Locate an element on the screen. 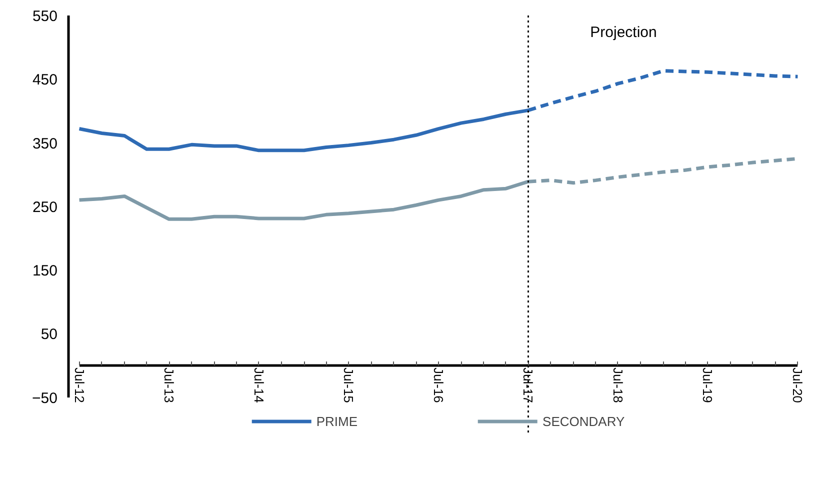  x-tick-label: Jul-12 is located at coordinates (79, 385).